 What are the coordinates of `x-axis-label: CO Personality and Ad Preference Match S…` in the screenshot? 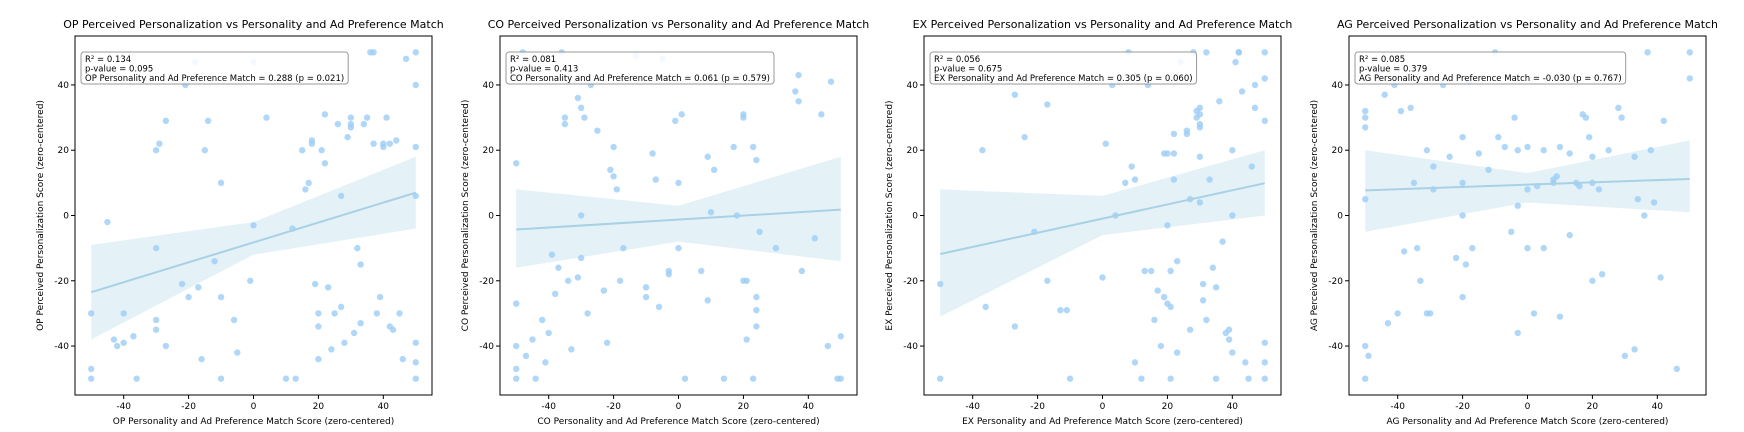 It's located at (678, 422).